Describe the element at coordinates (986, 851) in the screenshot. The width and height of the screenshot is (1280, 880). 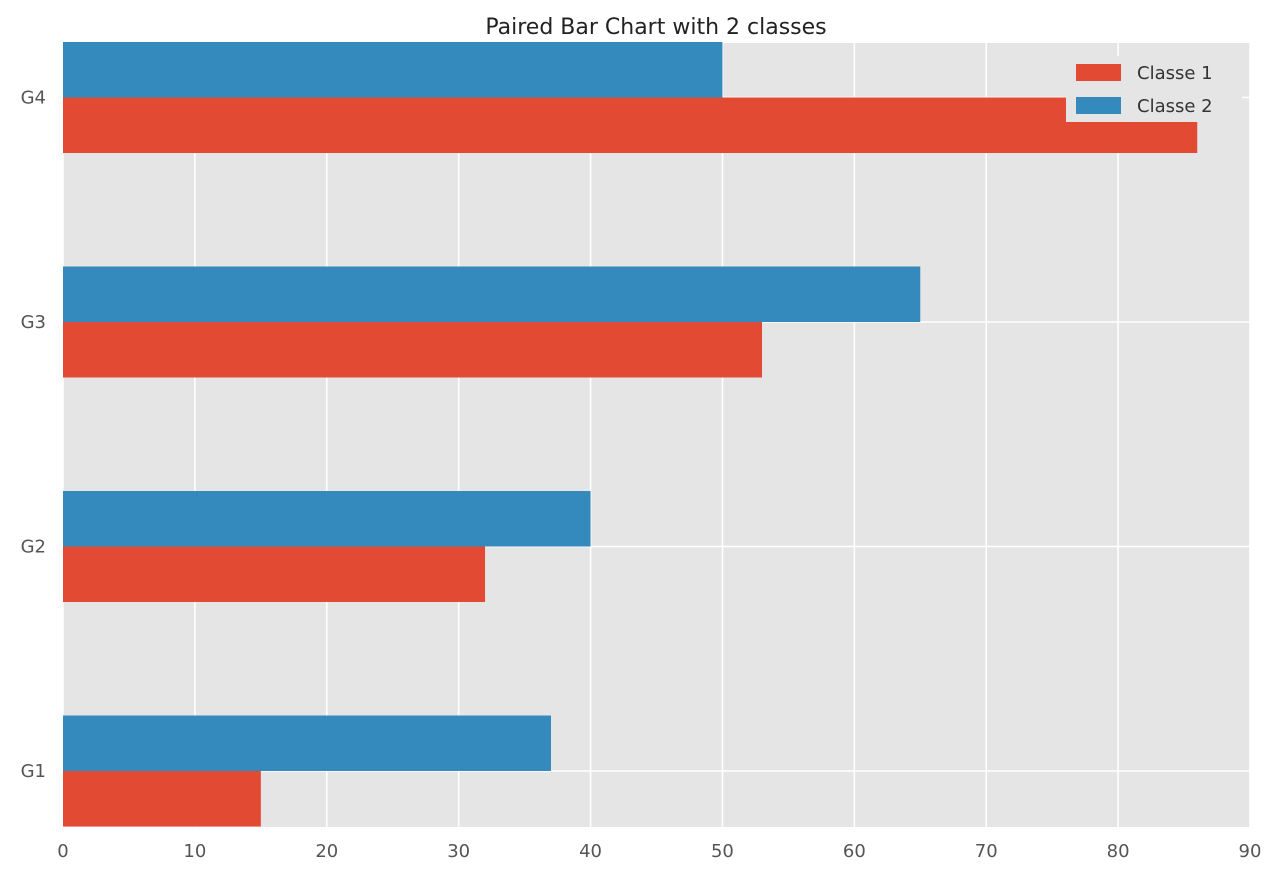
I see `x-tick-label-70: 70` at that location.